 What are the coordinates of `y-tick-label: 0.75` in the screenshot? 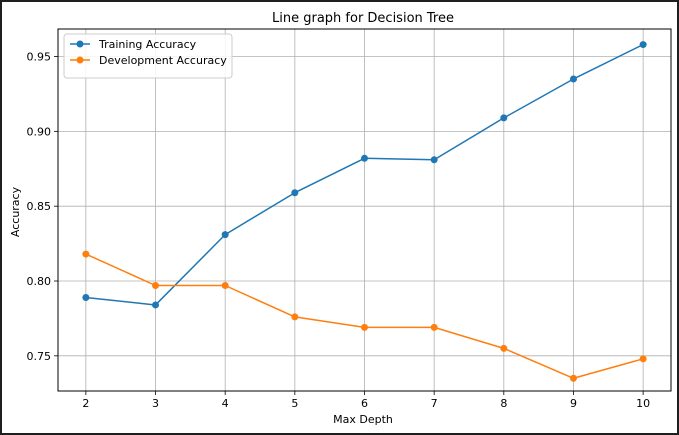 It's located at (39, 356).